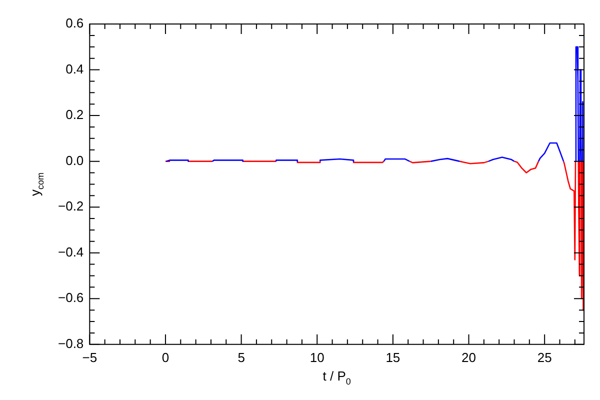  What do you see at coordinates (37, 184) in the screenshot?
I see `y-axis-title: ycom` at bounding box center [37, 184].